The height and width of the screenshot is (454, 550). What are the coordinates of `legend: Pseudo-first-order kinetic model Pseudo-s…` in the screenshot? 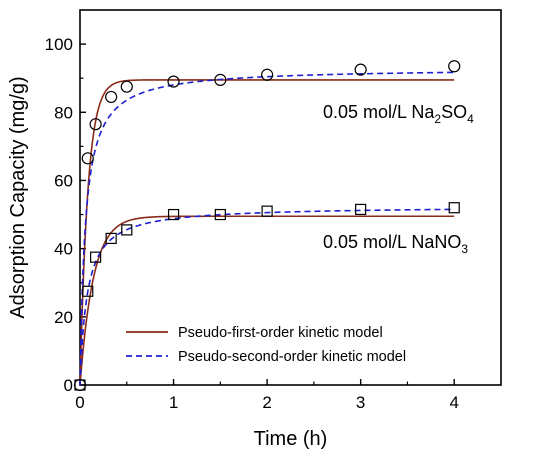 It's located at (266, 345).